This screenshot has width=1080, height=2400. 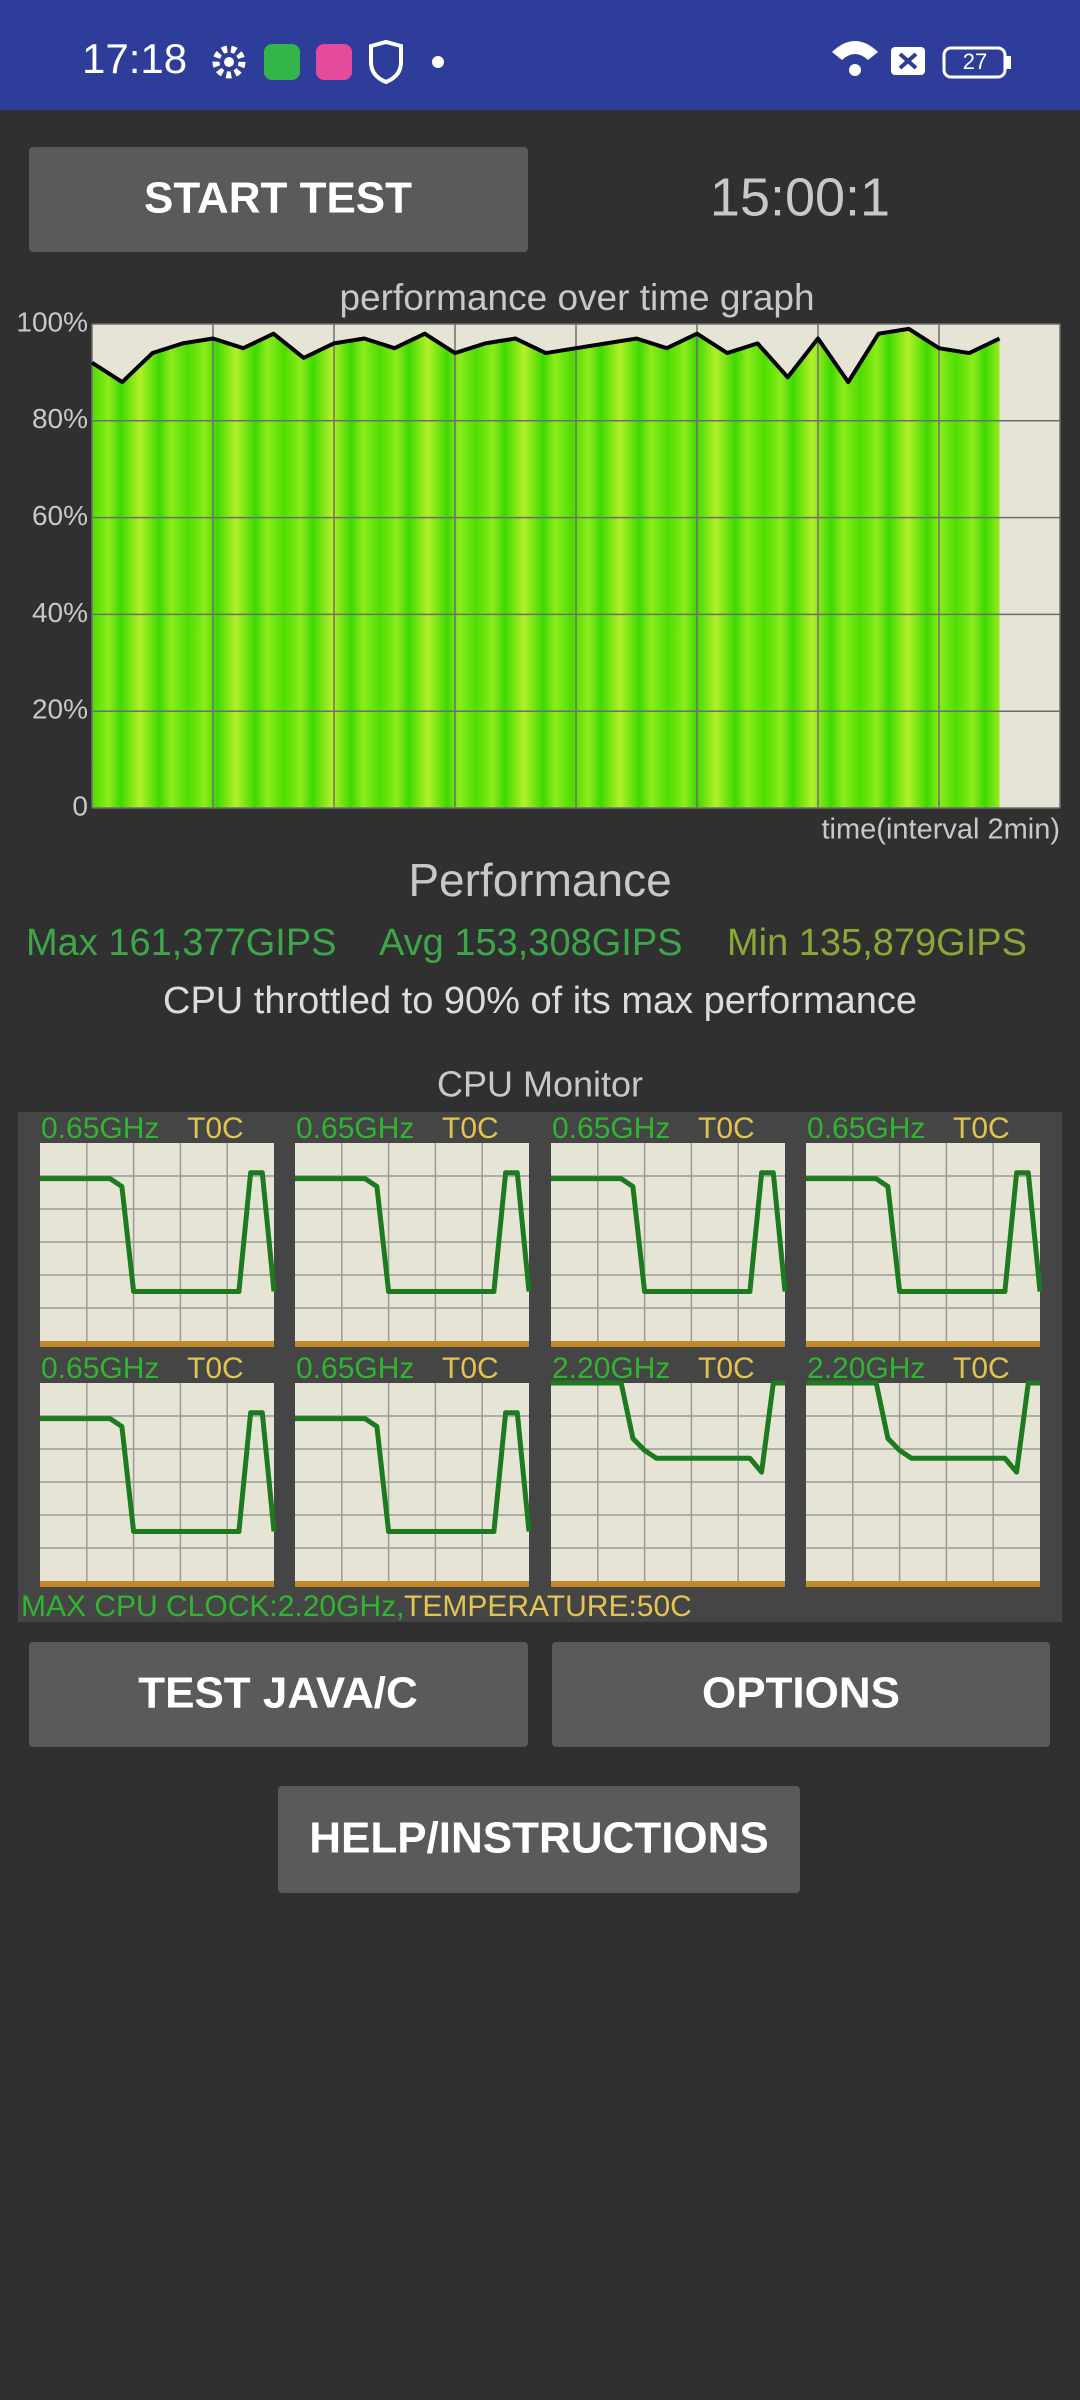 I want to click on perf-avg: Avg 153,308GIPS, so click(x=531, y=943).